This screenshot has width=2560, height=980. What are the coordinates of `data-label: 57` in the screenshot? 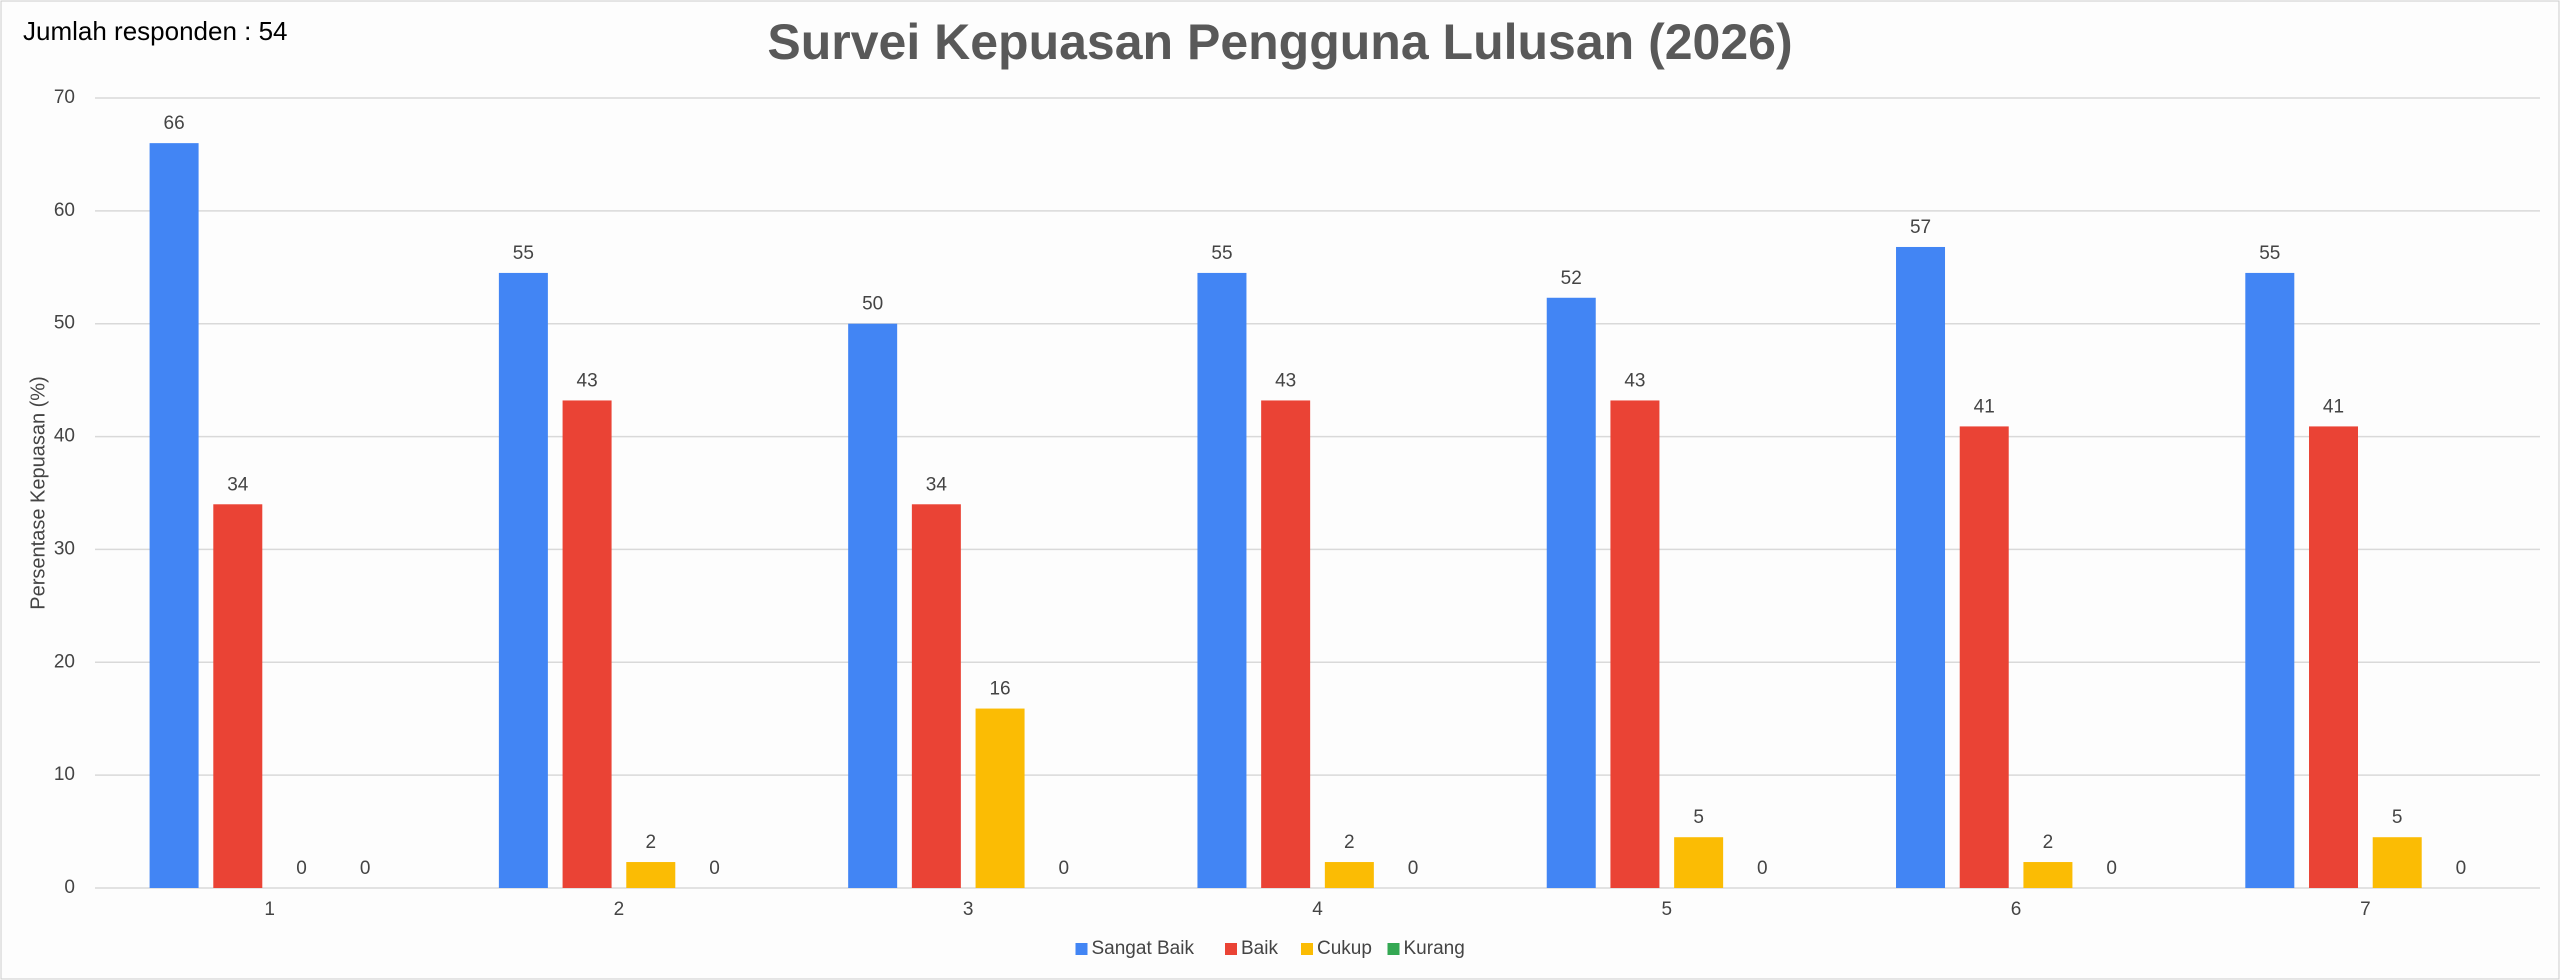 It's located at (1920, 227).